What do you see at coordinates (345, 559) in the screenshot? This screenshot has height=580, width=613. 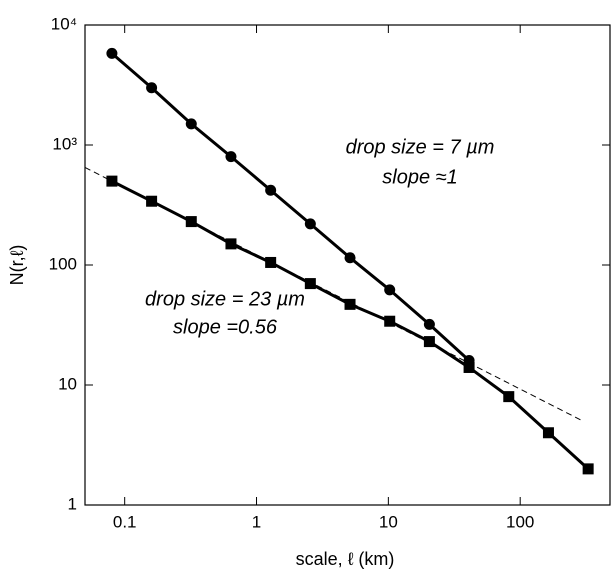 I see `x-axis-label: scale, ℓ (km)` at bounding box center [345, 559].